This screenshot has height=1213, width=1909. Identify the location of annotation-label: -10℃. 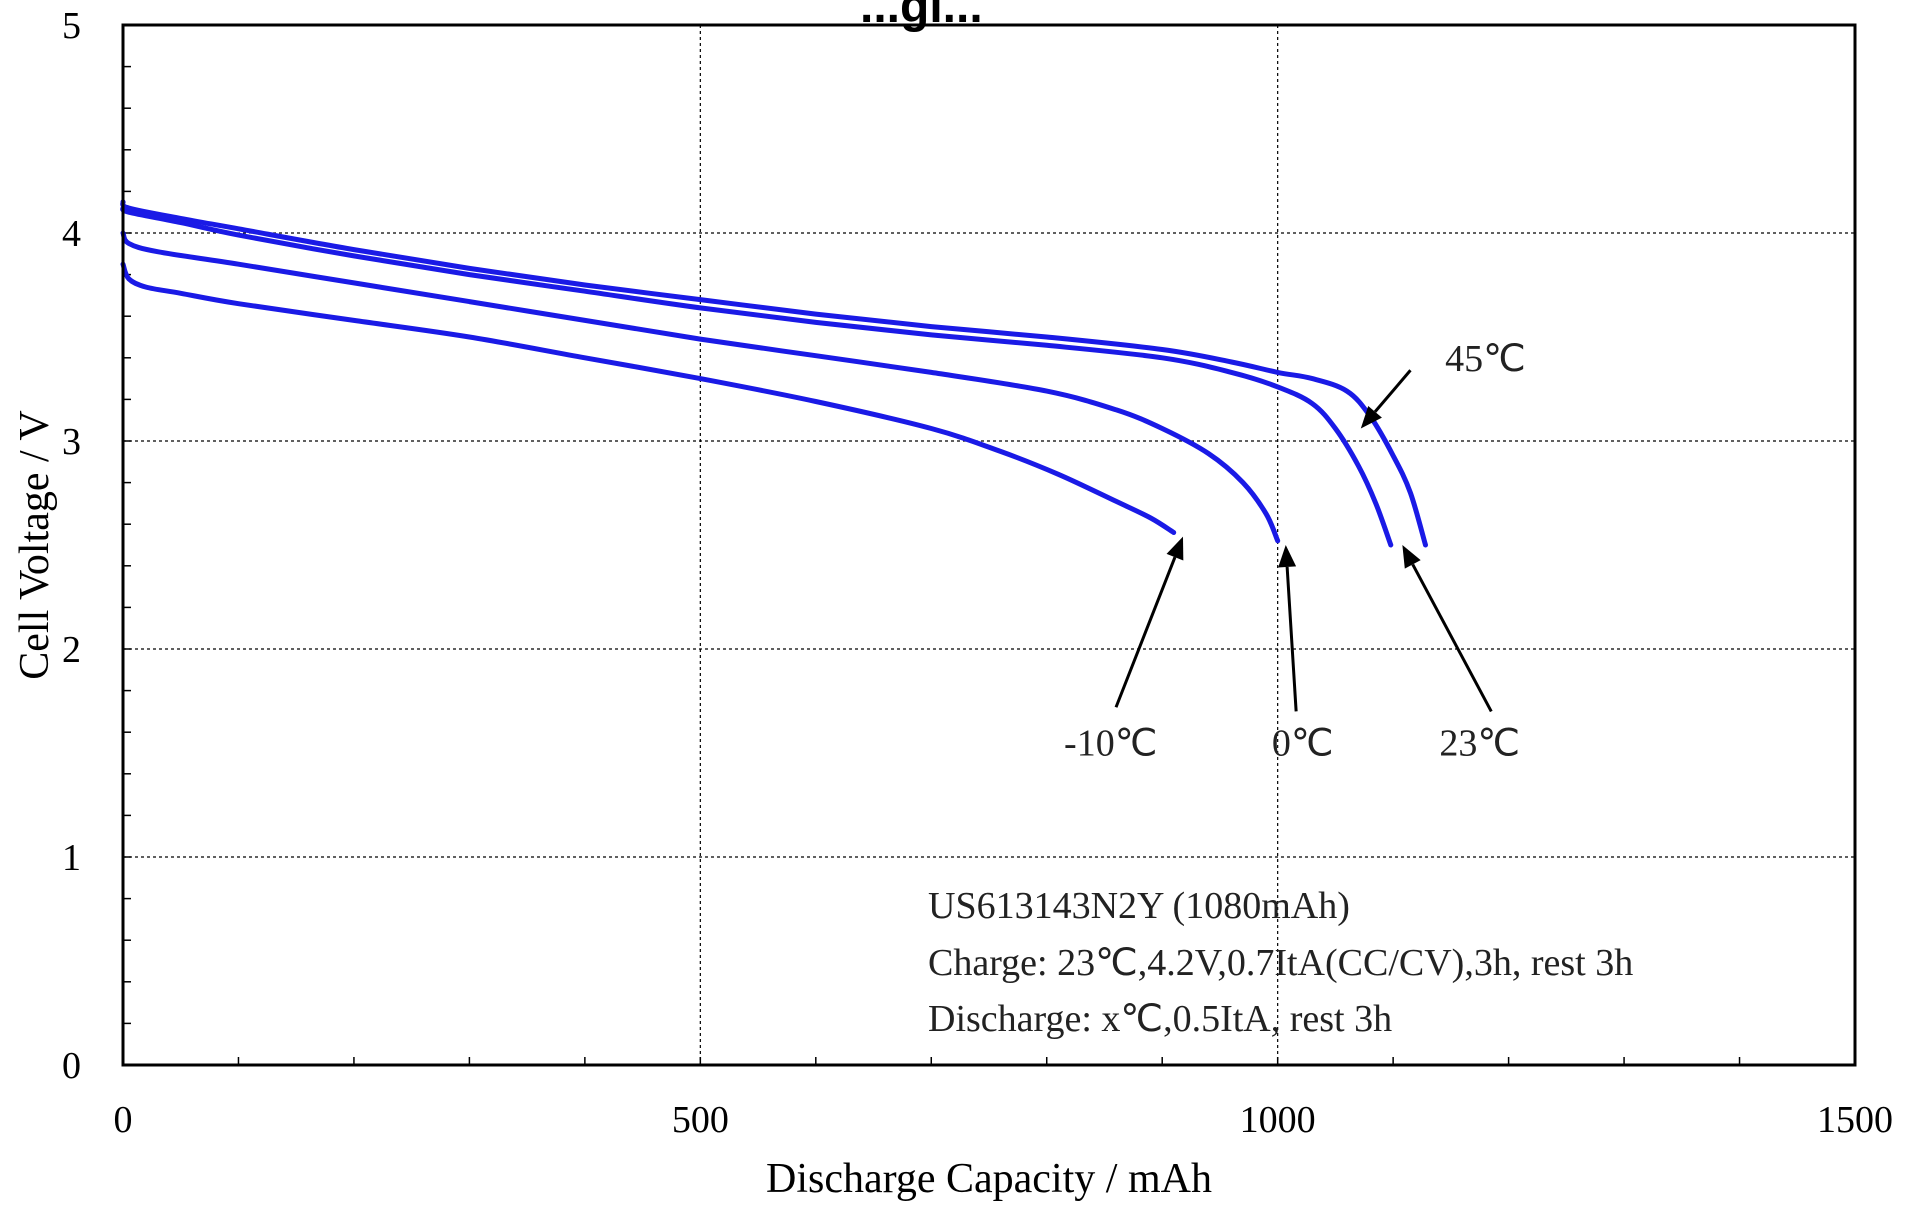
(1110, 744).